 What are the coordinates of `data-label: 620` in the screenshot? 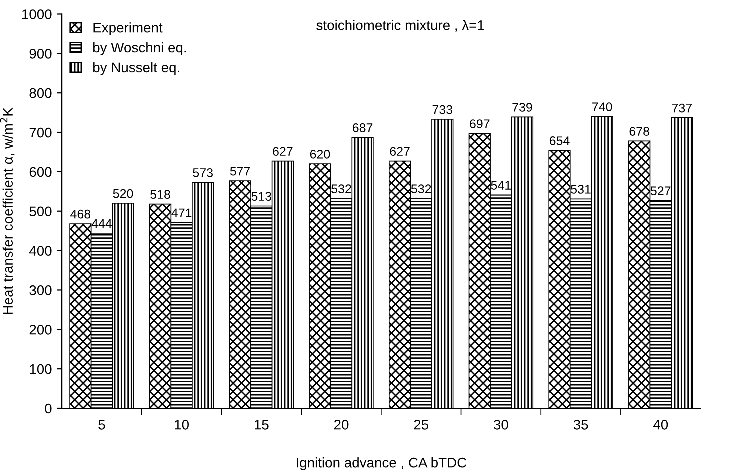 It's located at (320, 154).